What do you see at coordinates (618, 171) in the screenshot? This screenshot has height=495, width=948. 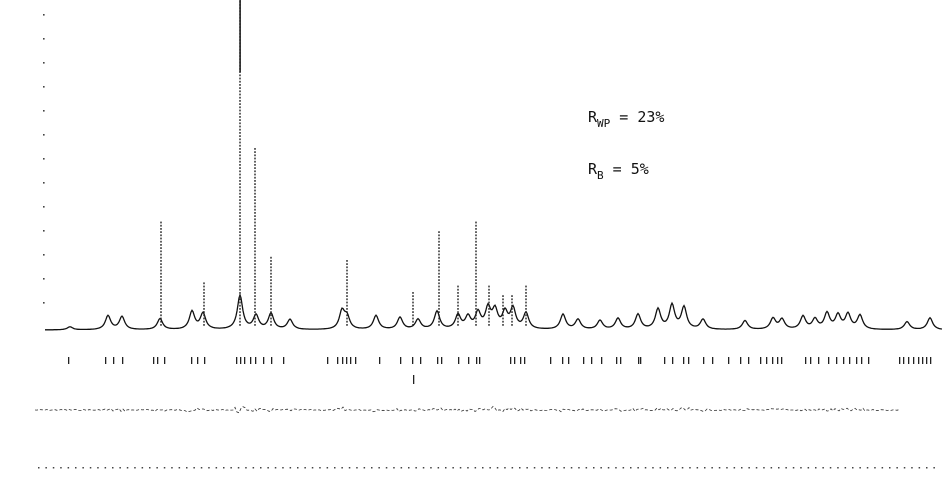 I see `rb-annotation: RB = 5%` at bounding box center [618, 171].